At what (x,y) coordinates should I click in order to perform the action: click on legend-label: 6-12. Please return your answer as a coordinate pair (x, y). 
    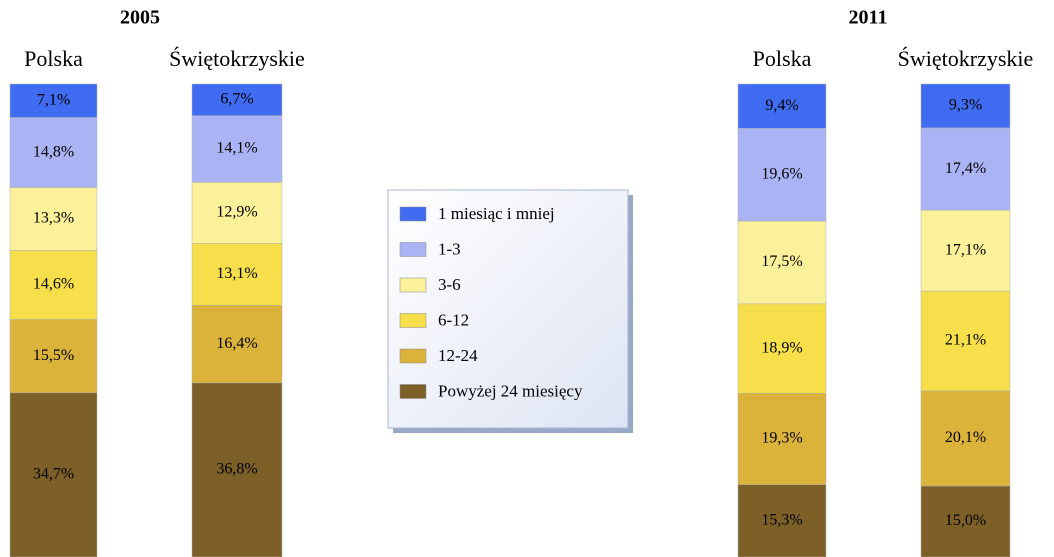
    Looking at the image, I should click on (453, 319).